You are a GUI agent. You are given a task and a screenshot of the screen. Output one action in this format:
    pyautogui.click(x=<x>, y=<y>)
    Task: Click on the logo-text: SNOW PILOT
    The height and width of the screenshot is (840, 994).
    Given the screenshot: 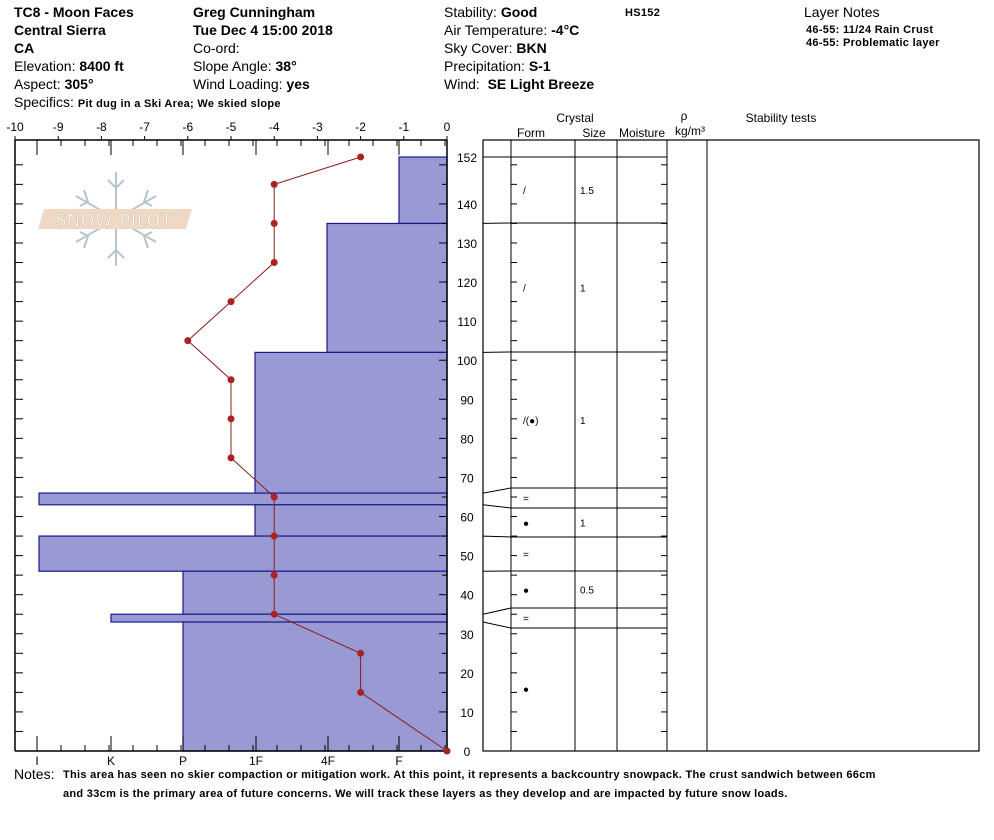 What is the action you would take?
    pyautogui.click(x=114, y=221)
    